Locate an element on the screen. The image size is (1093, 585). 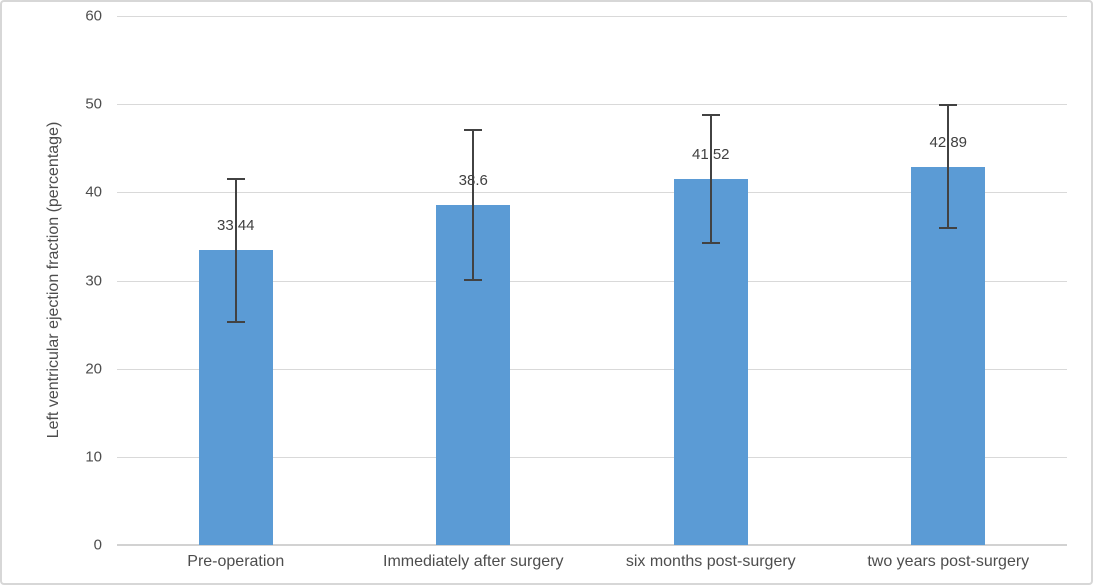
data-label: 38.6 is located at coordinates (473, 180).